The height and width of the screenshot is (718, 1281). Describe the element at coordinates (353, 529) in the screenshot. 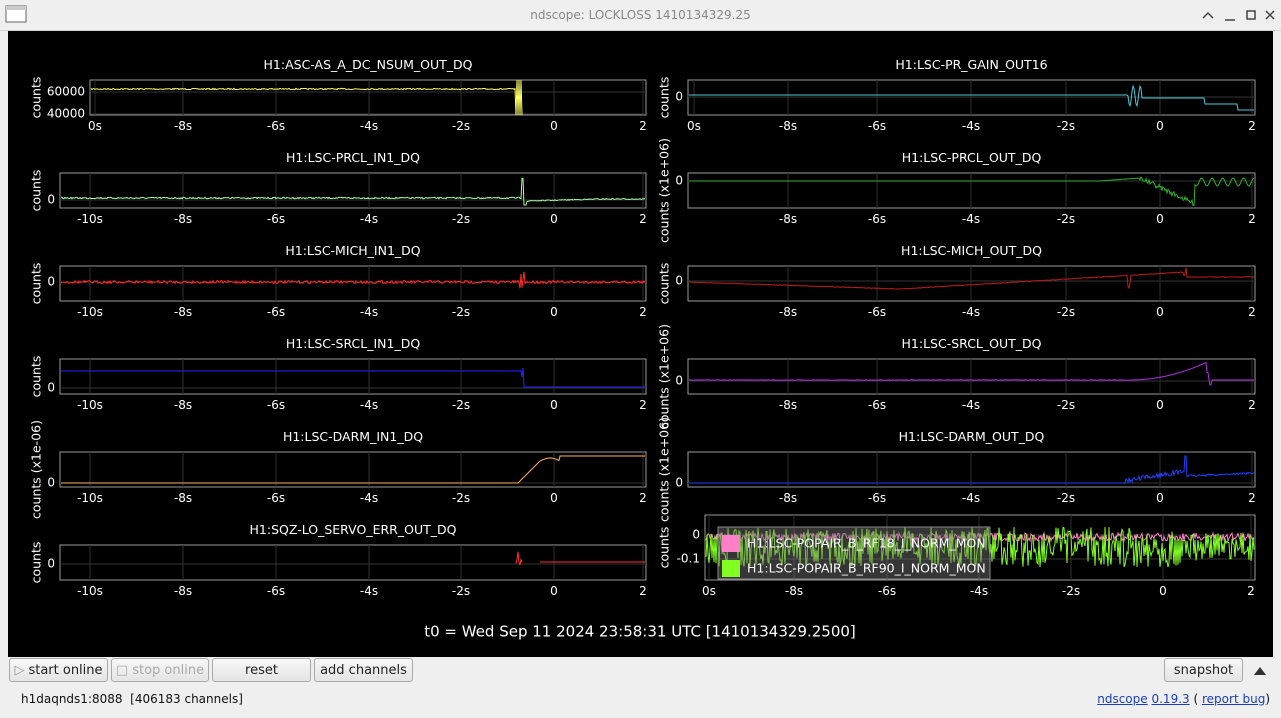

I see `plot-title: H1:SQZ-LO_SERVO_ERR_OUT_DQ` at that location.